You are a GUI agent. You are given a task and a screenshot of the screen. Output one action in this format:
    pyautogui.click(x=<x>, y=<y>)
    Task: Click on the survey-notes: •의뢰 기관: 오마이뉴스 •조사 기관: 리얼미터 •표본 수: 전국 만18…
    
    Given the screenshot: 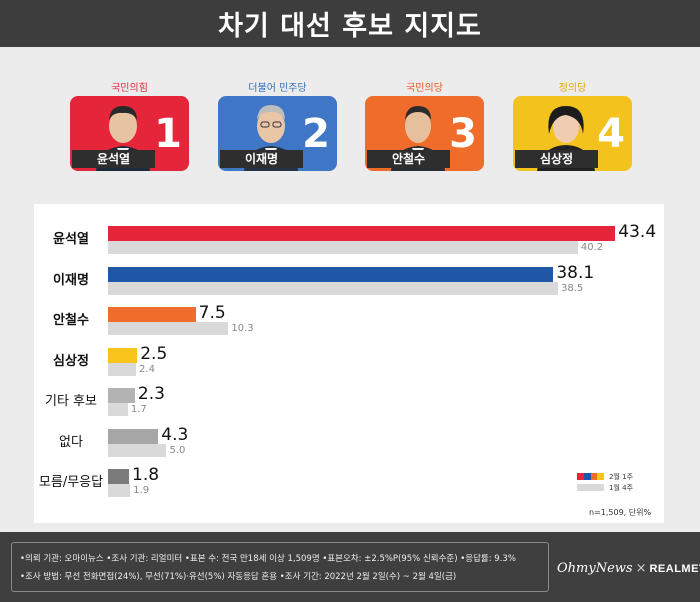 What is the action you would take?
    pyautogui.click(x=280, y=567)
    